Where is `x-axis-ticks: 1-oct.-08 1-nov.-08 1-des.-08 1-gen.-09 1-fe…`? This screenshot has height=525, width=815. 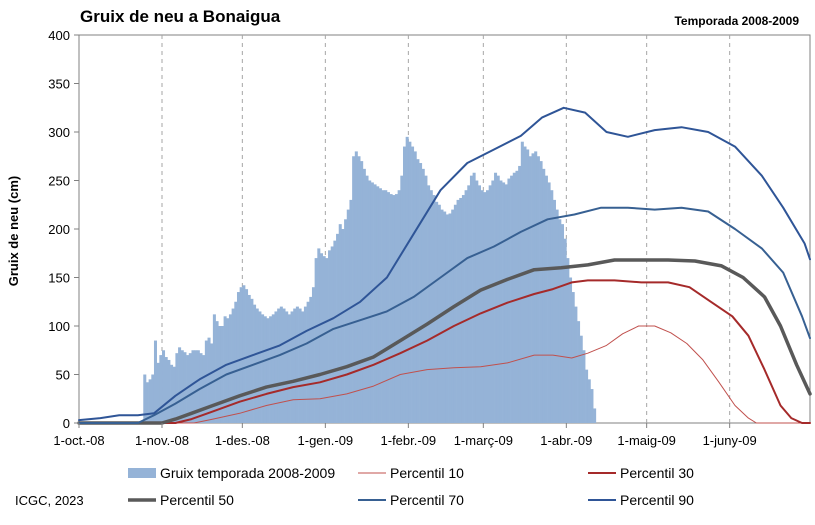 x-axis-ticks: 1-oct.-08 1-nov.-08 1-des.-08 1-gen.-09 1-fe… is located at coordinates (405, 435).